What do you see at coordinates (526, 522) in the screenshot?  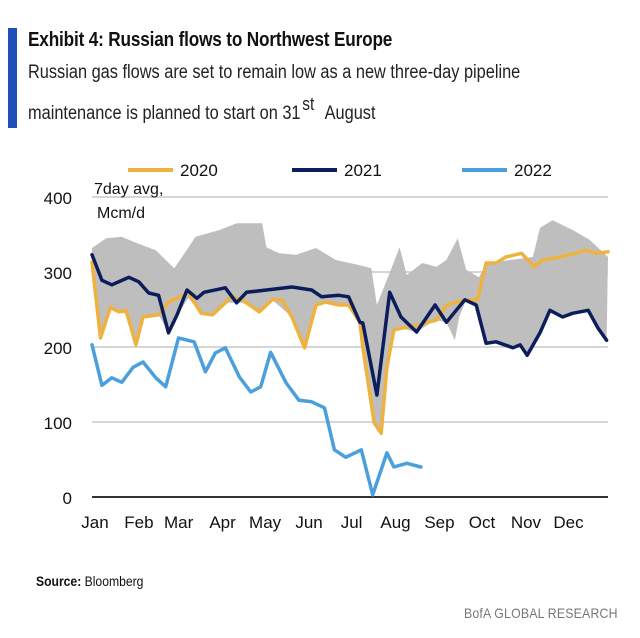 I see `x-tick-label: Nov` at bounding box center [526, 522].